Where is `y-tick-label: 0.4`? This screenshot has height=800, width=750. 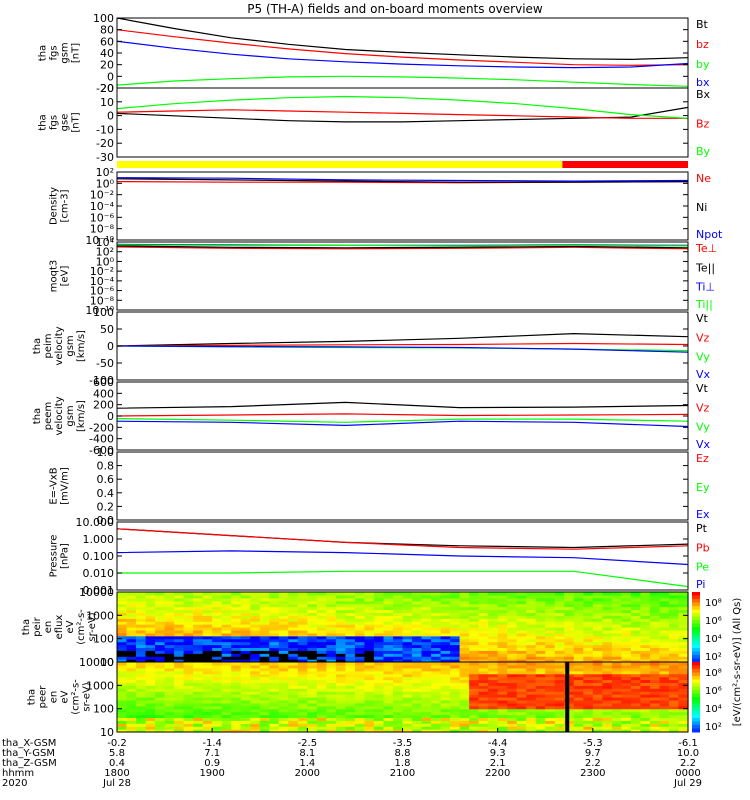
y-tick-label: 0.4 is located at coordinates (106, 493).